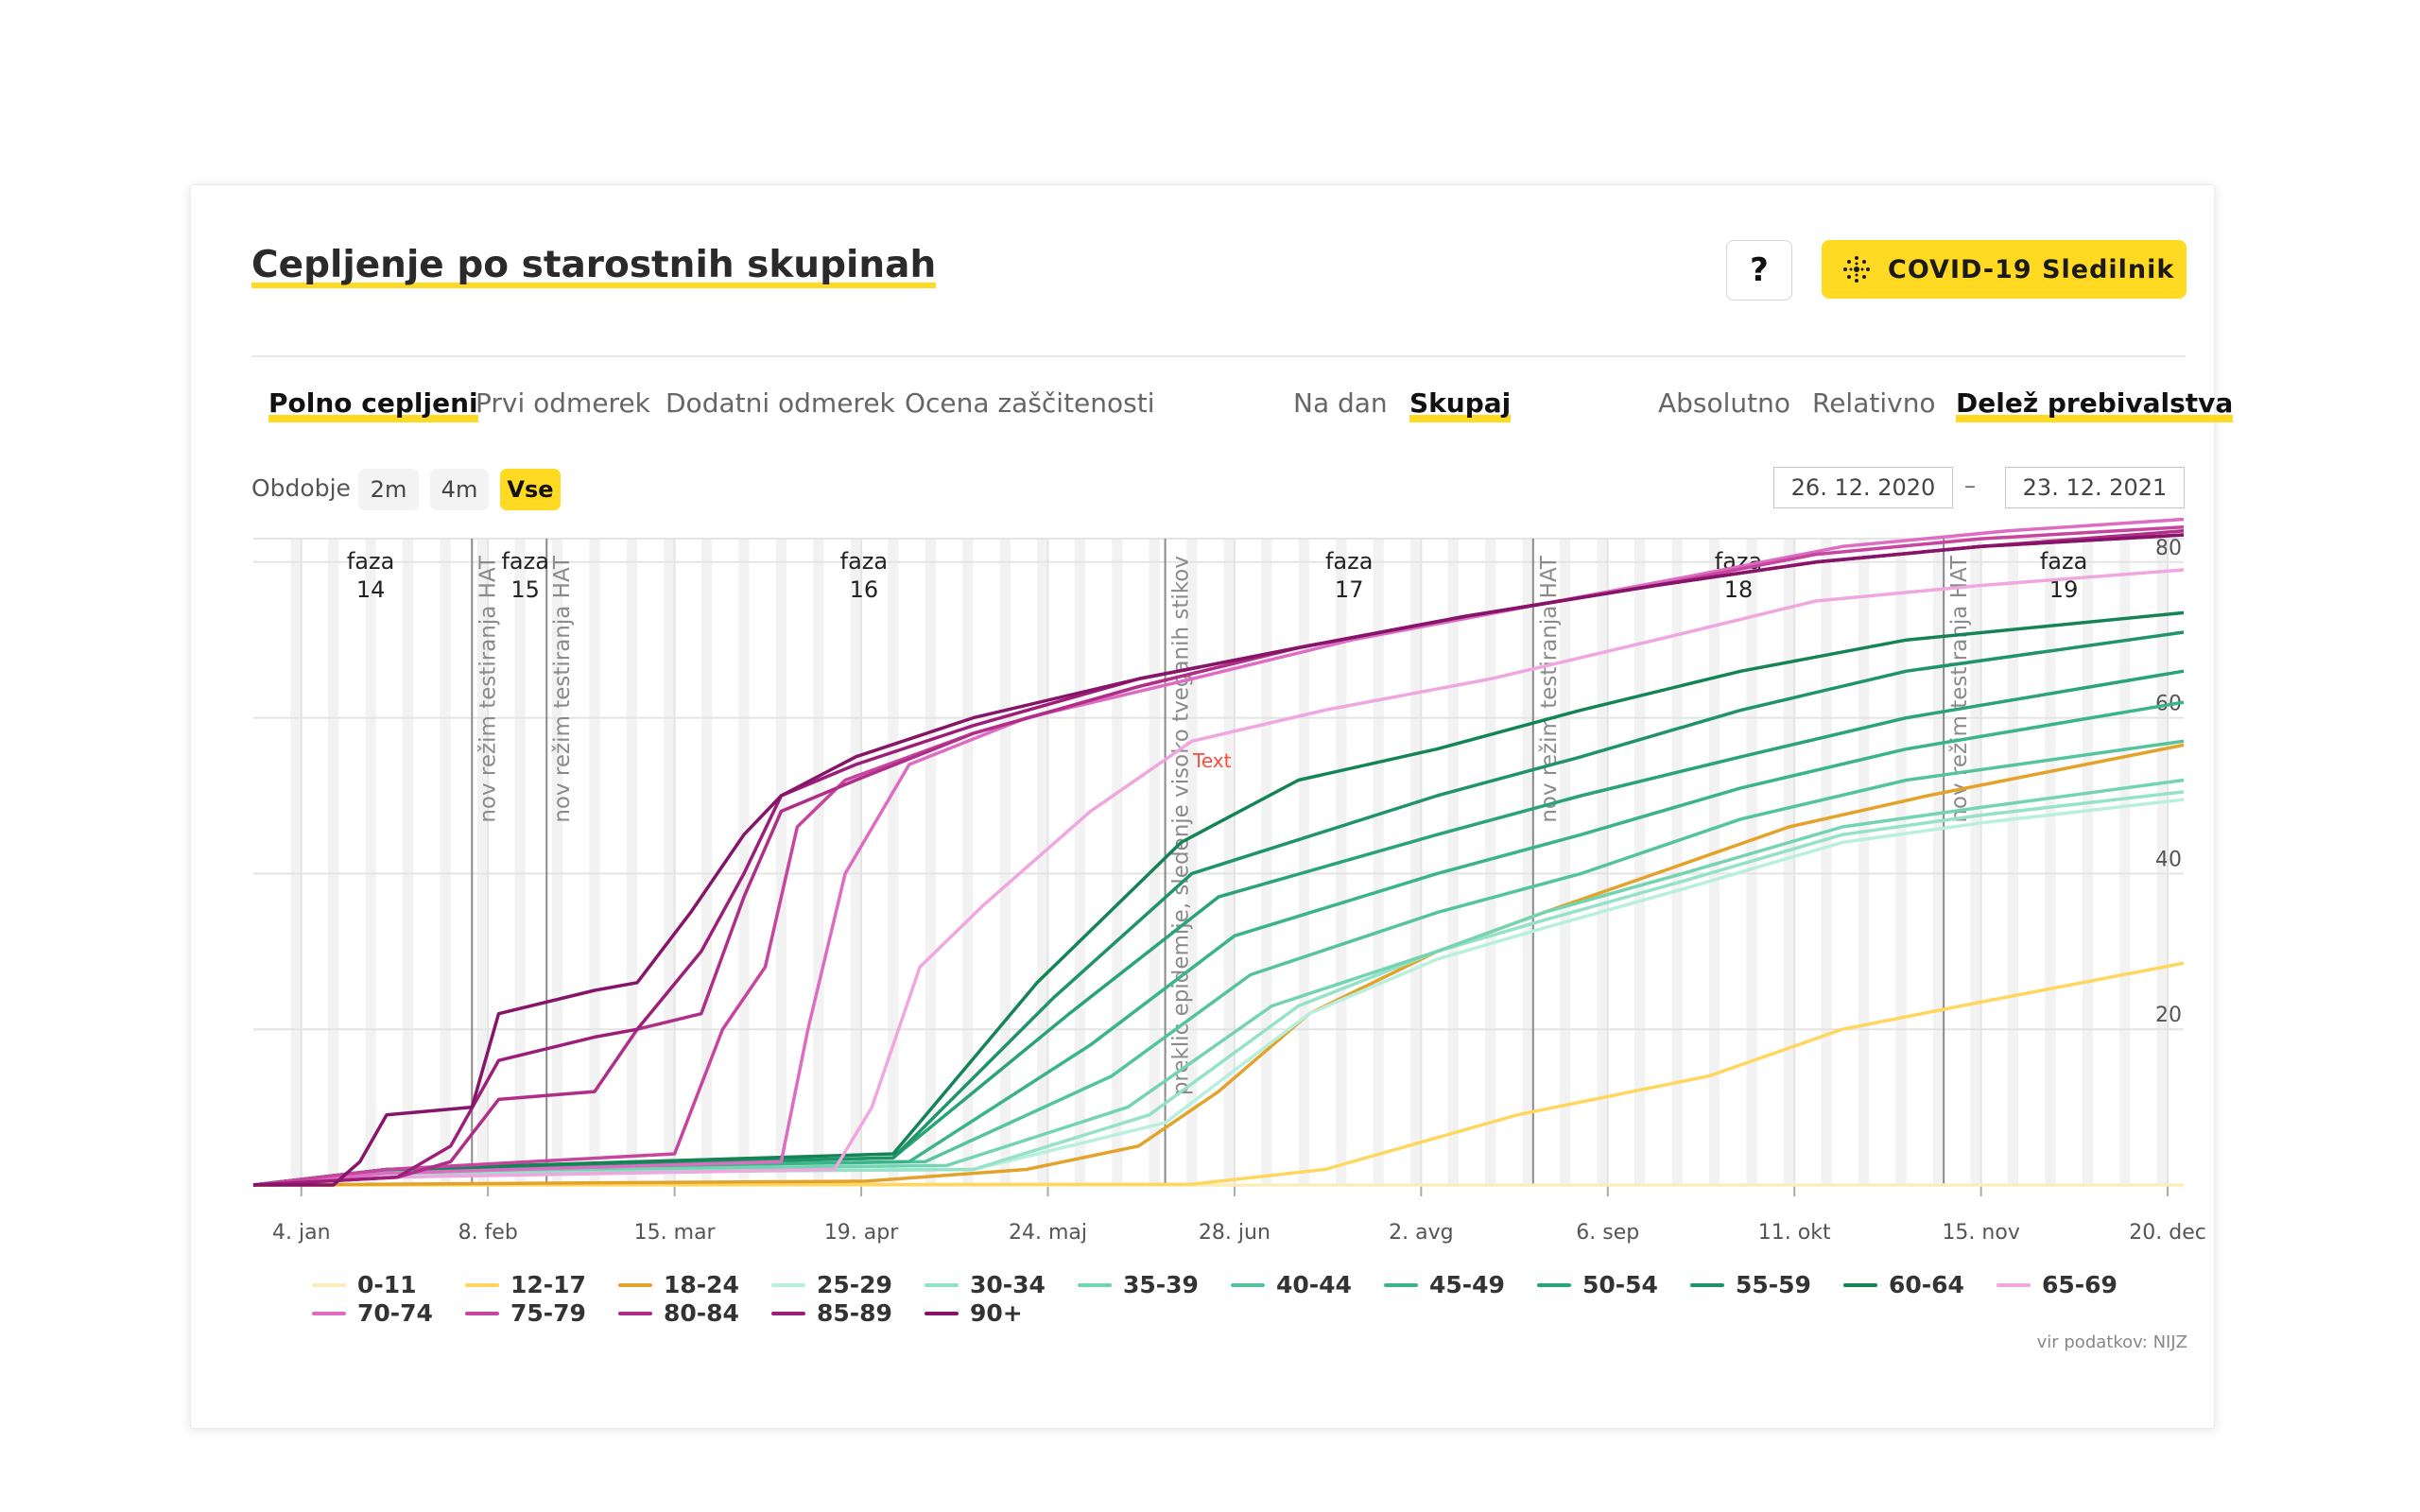  What do you see at coordinates (373, 404) in the screenshot?
I see `tab-polno-cepljeni: Polno cepljeni` at bounding box center [373, 404].